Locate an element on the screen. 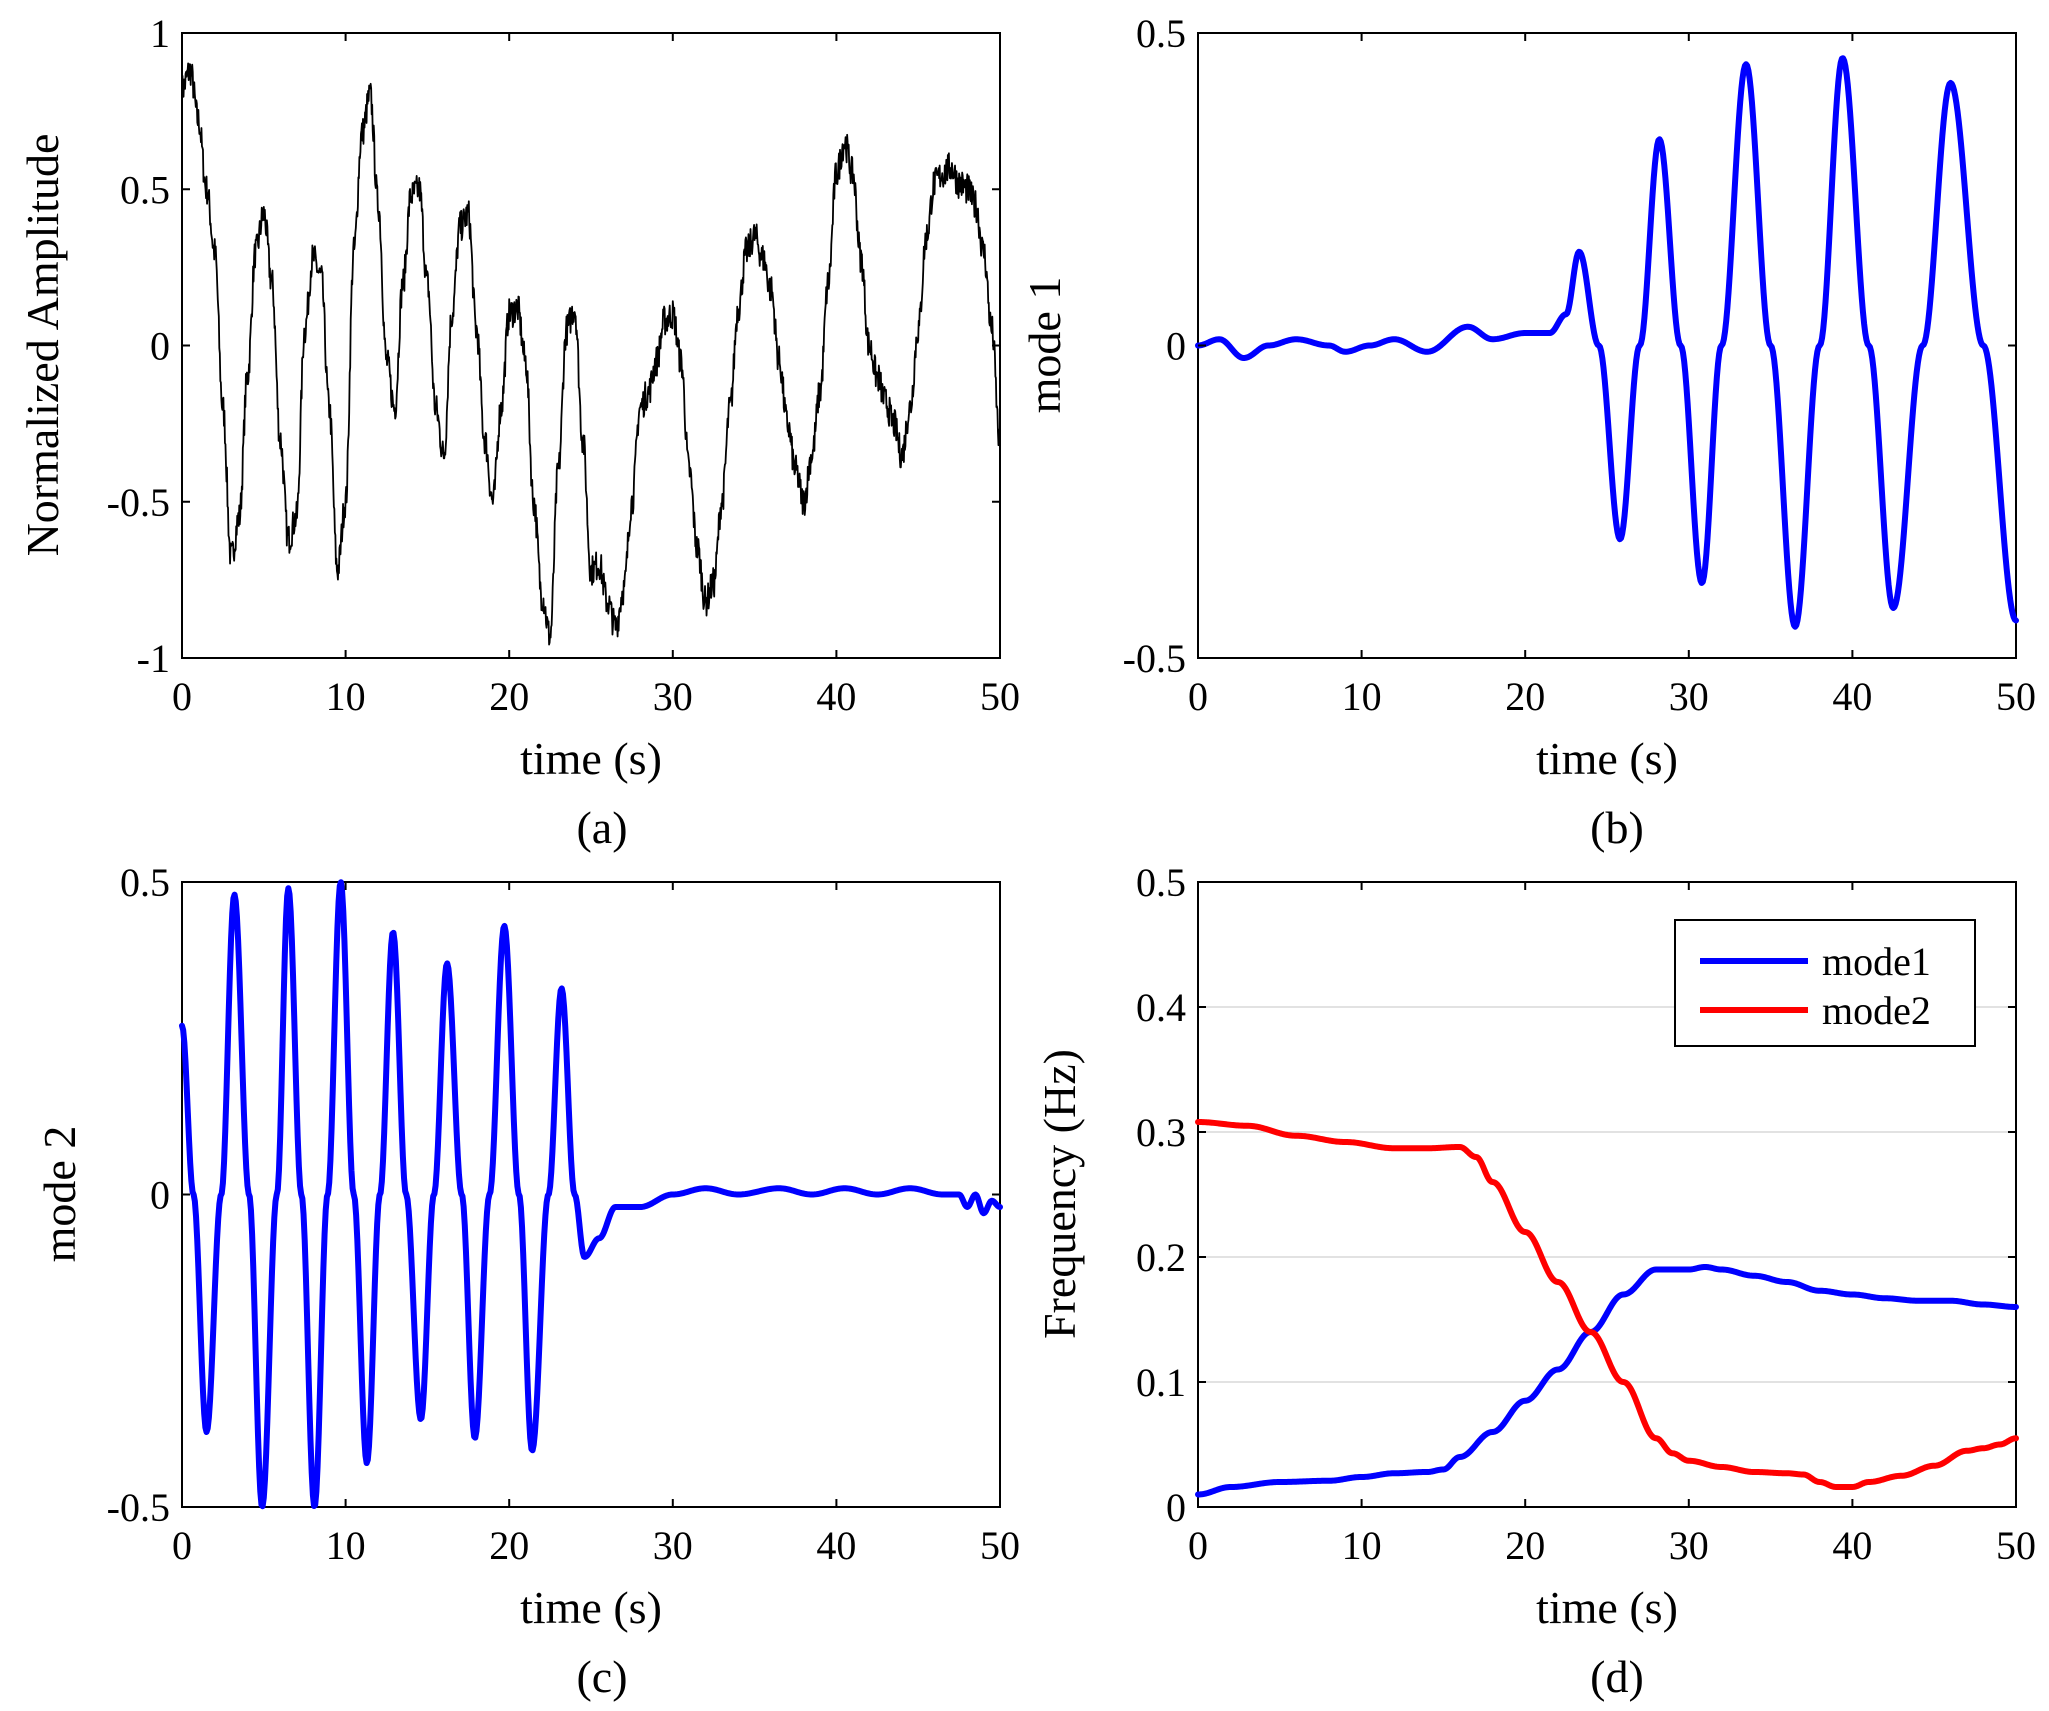  legend-label-mode1: mode1 is located at coordinates (1876, 961).